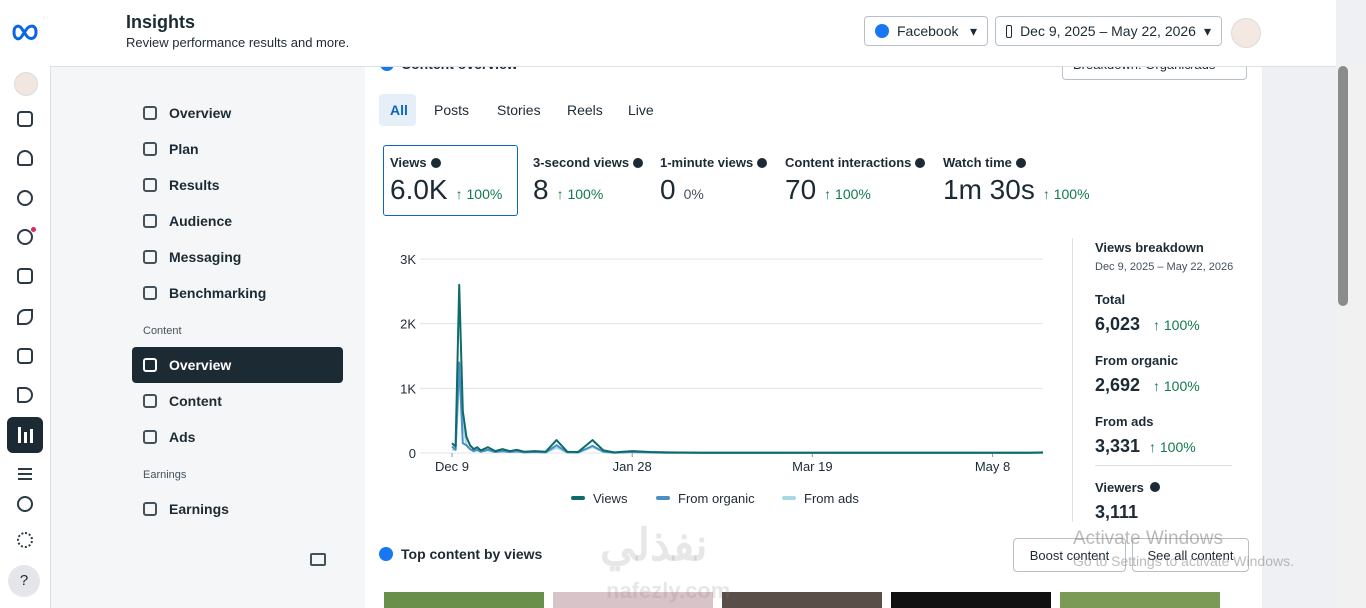 This screenshot has width=1366, height=608. What do you see at coordinates (194, 185) in the screenshot?
I see `nav-item: Results` at bounding box center [194, 185].